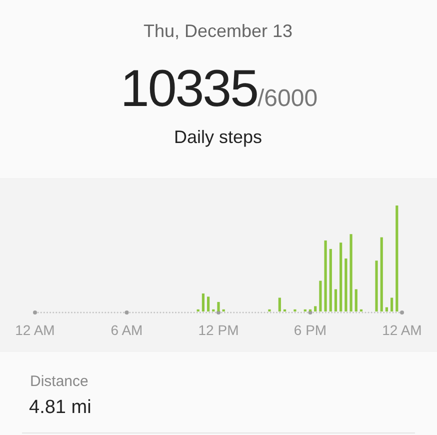 This screenshot has width=437, height=435. I want to click on text: 10335, so click(189, 89).